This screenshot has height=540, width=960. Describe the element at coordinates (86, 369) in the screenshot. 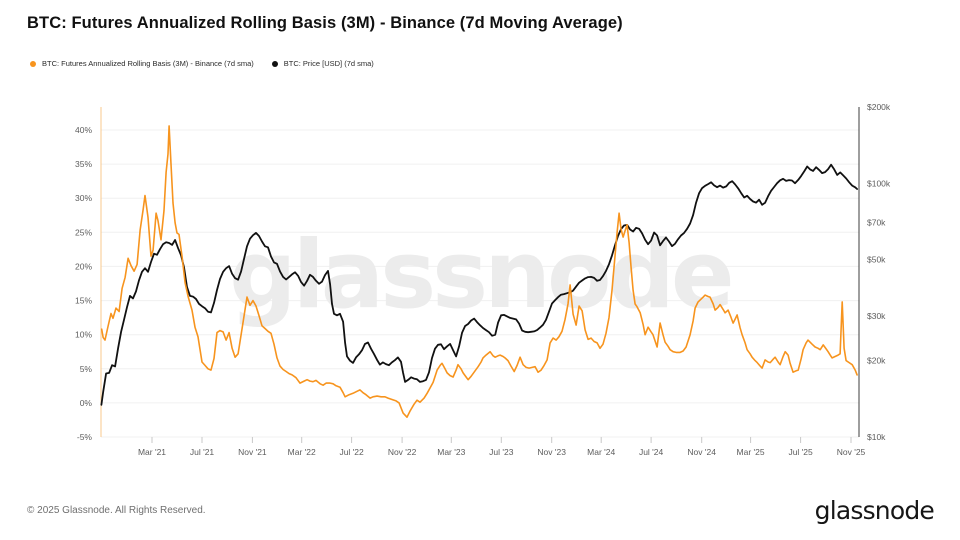

I see `y-left-tick-label: 5%` at that location.